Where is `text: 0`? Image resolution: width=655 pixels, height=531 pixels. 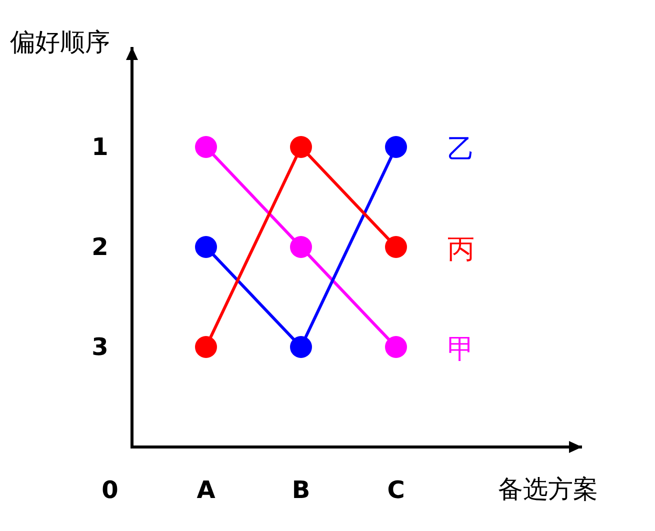
text: 0 is located at coordinates (110, 490).